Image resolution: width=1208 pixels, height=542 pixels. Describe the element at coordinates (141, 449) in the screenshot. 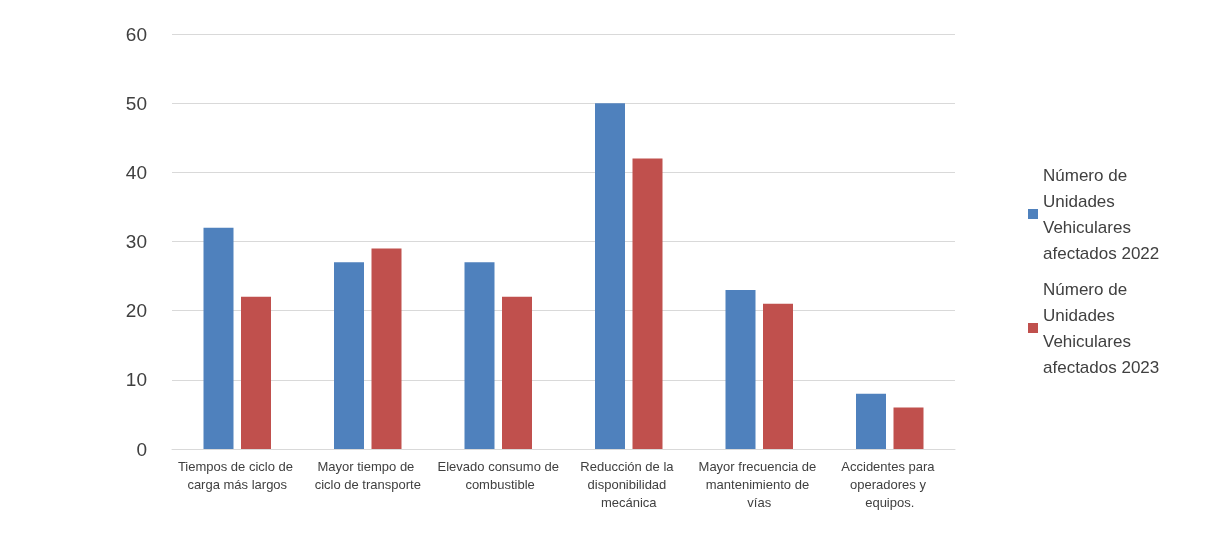

I see `y-tick-label: 0` at that location.